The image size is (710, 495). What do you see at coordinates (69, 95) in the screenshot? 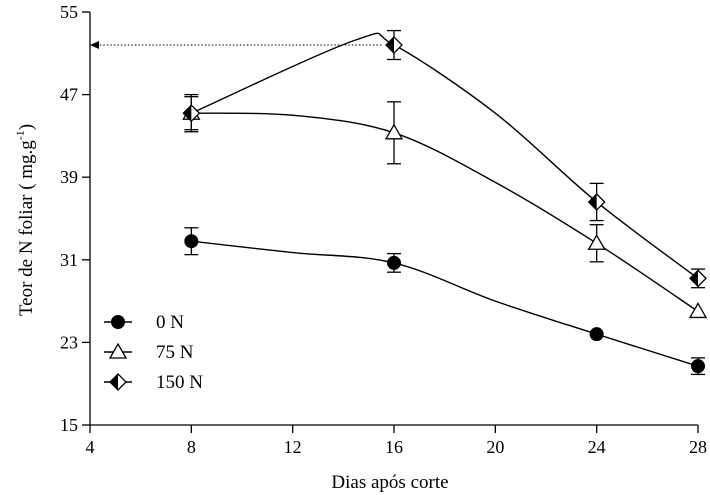
I see `y-tick-label: 47` at bounding box center [69, 95].